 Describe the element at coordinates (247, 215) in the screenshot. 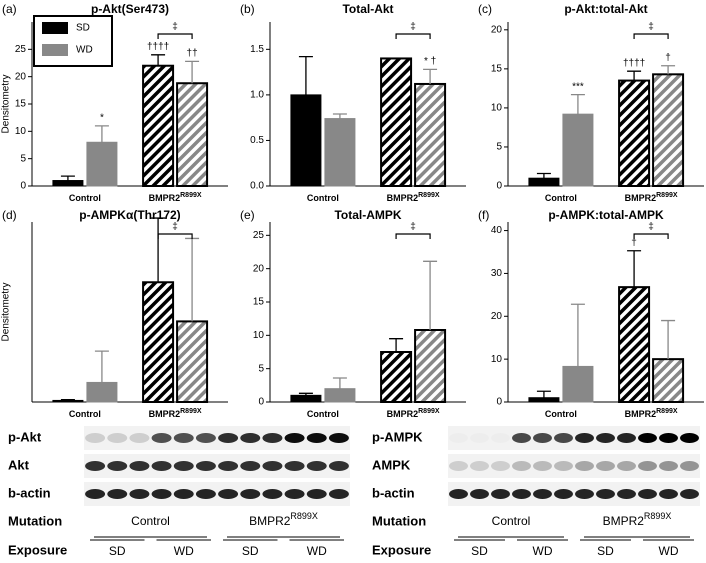

I see `panel-label: (e)` at that location.